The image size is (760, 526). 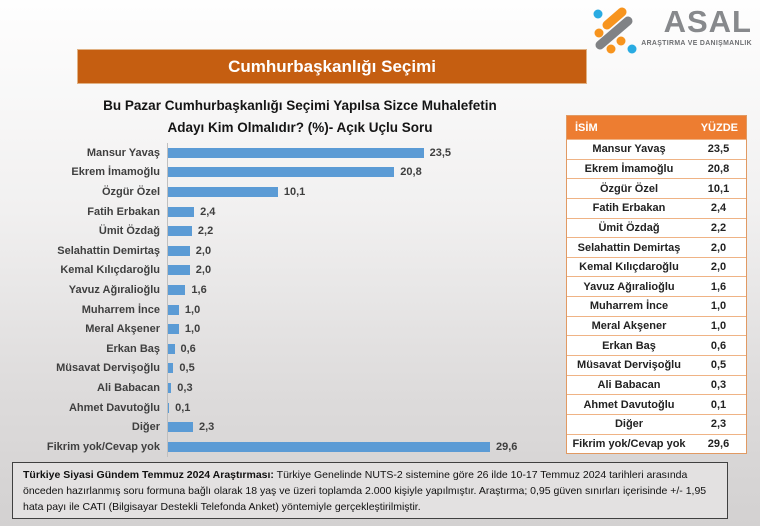 I want to click on table-cell-name: Ali Babacan, so click(x=629, y=385).